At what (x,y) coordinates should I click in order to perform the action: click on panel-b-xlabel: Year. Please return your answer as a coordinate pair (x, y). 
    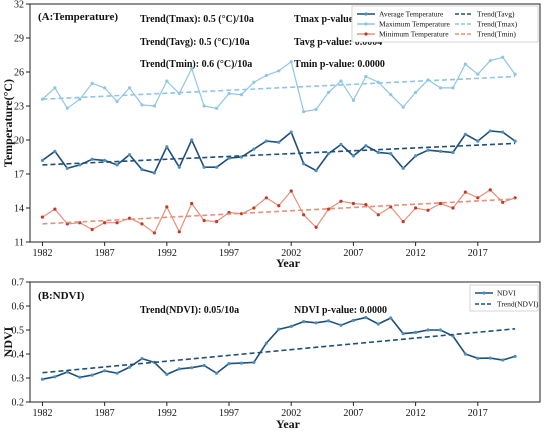
    Looking at the image, I should click on (288, 424).